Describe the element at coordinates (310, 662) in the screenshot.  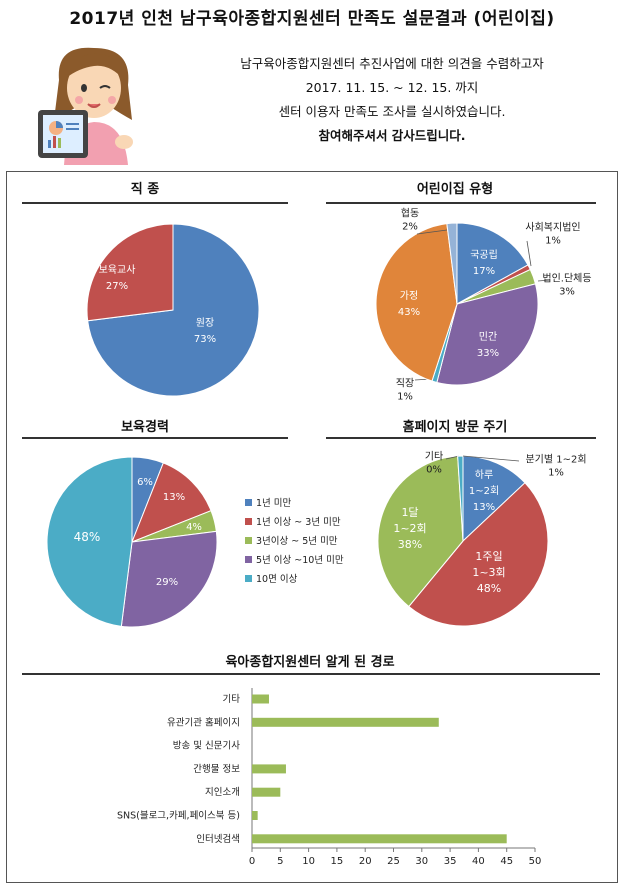
I see `chart-title-route: 육아종합지원센터 알게 된 경로` at that location.